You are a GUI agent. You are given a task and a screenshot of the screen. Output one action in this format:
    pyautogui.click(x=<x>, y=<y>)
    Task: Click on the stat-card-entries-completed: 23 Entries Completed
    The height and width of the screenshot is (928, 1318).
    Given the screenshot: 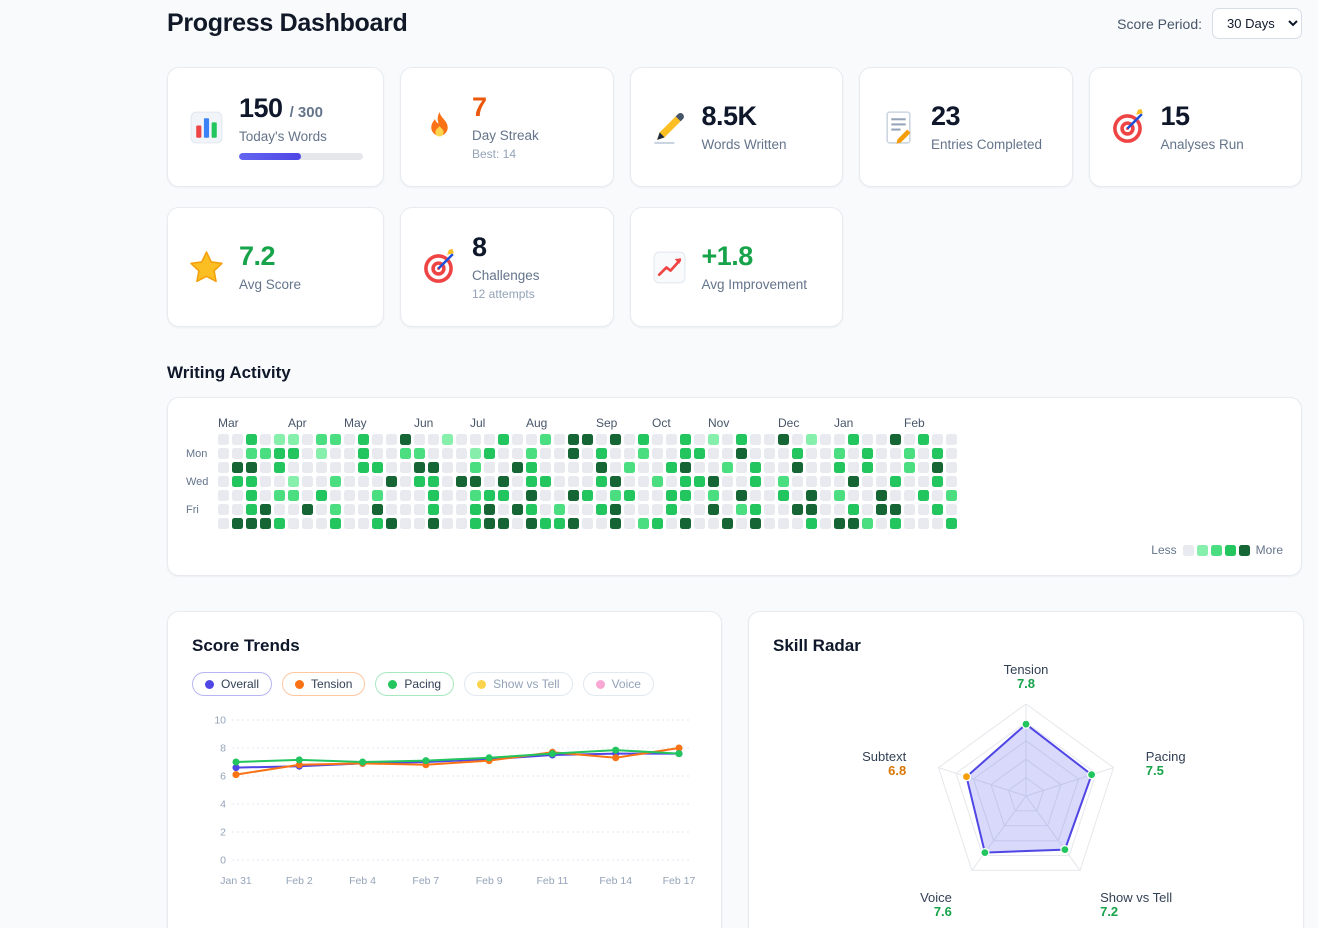 What is the action you would take?
    pyautogui.click(x=966, y=127)
    